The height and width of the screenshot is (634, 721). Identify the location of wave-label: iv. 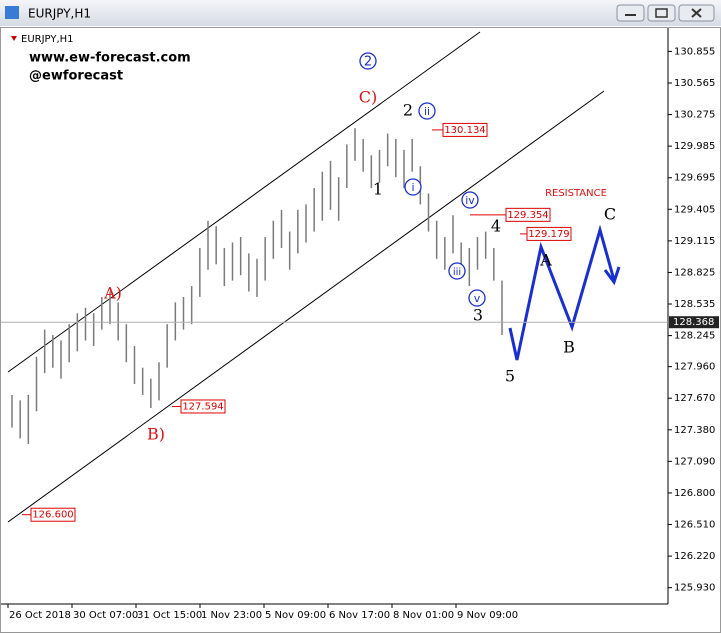
(470, 200).